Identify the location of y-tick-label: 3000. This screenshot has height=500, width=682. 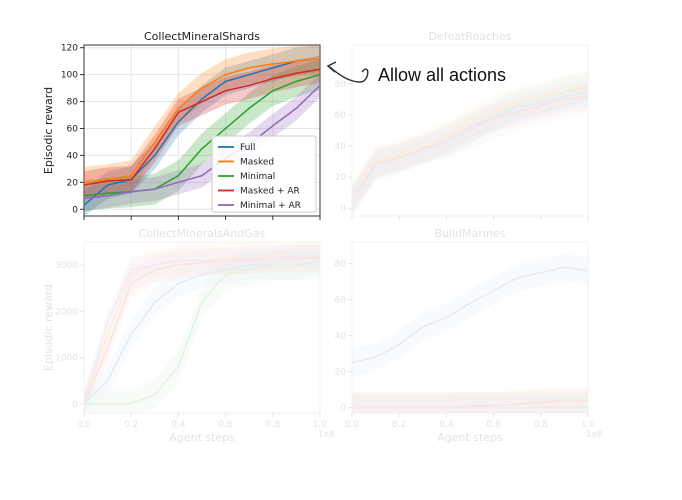
(66, 266).